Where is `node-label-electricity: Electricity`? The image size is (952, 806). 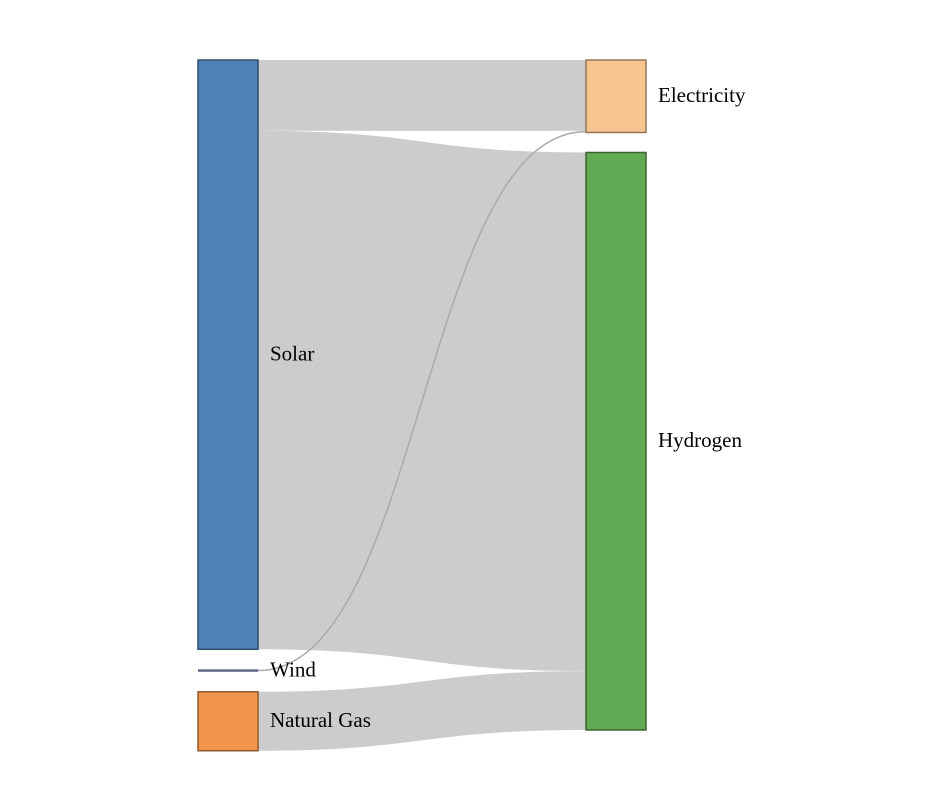
node-label-electricity: Electricity is located at coordinates (702, 95).